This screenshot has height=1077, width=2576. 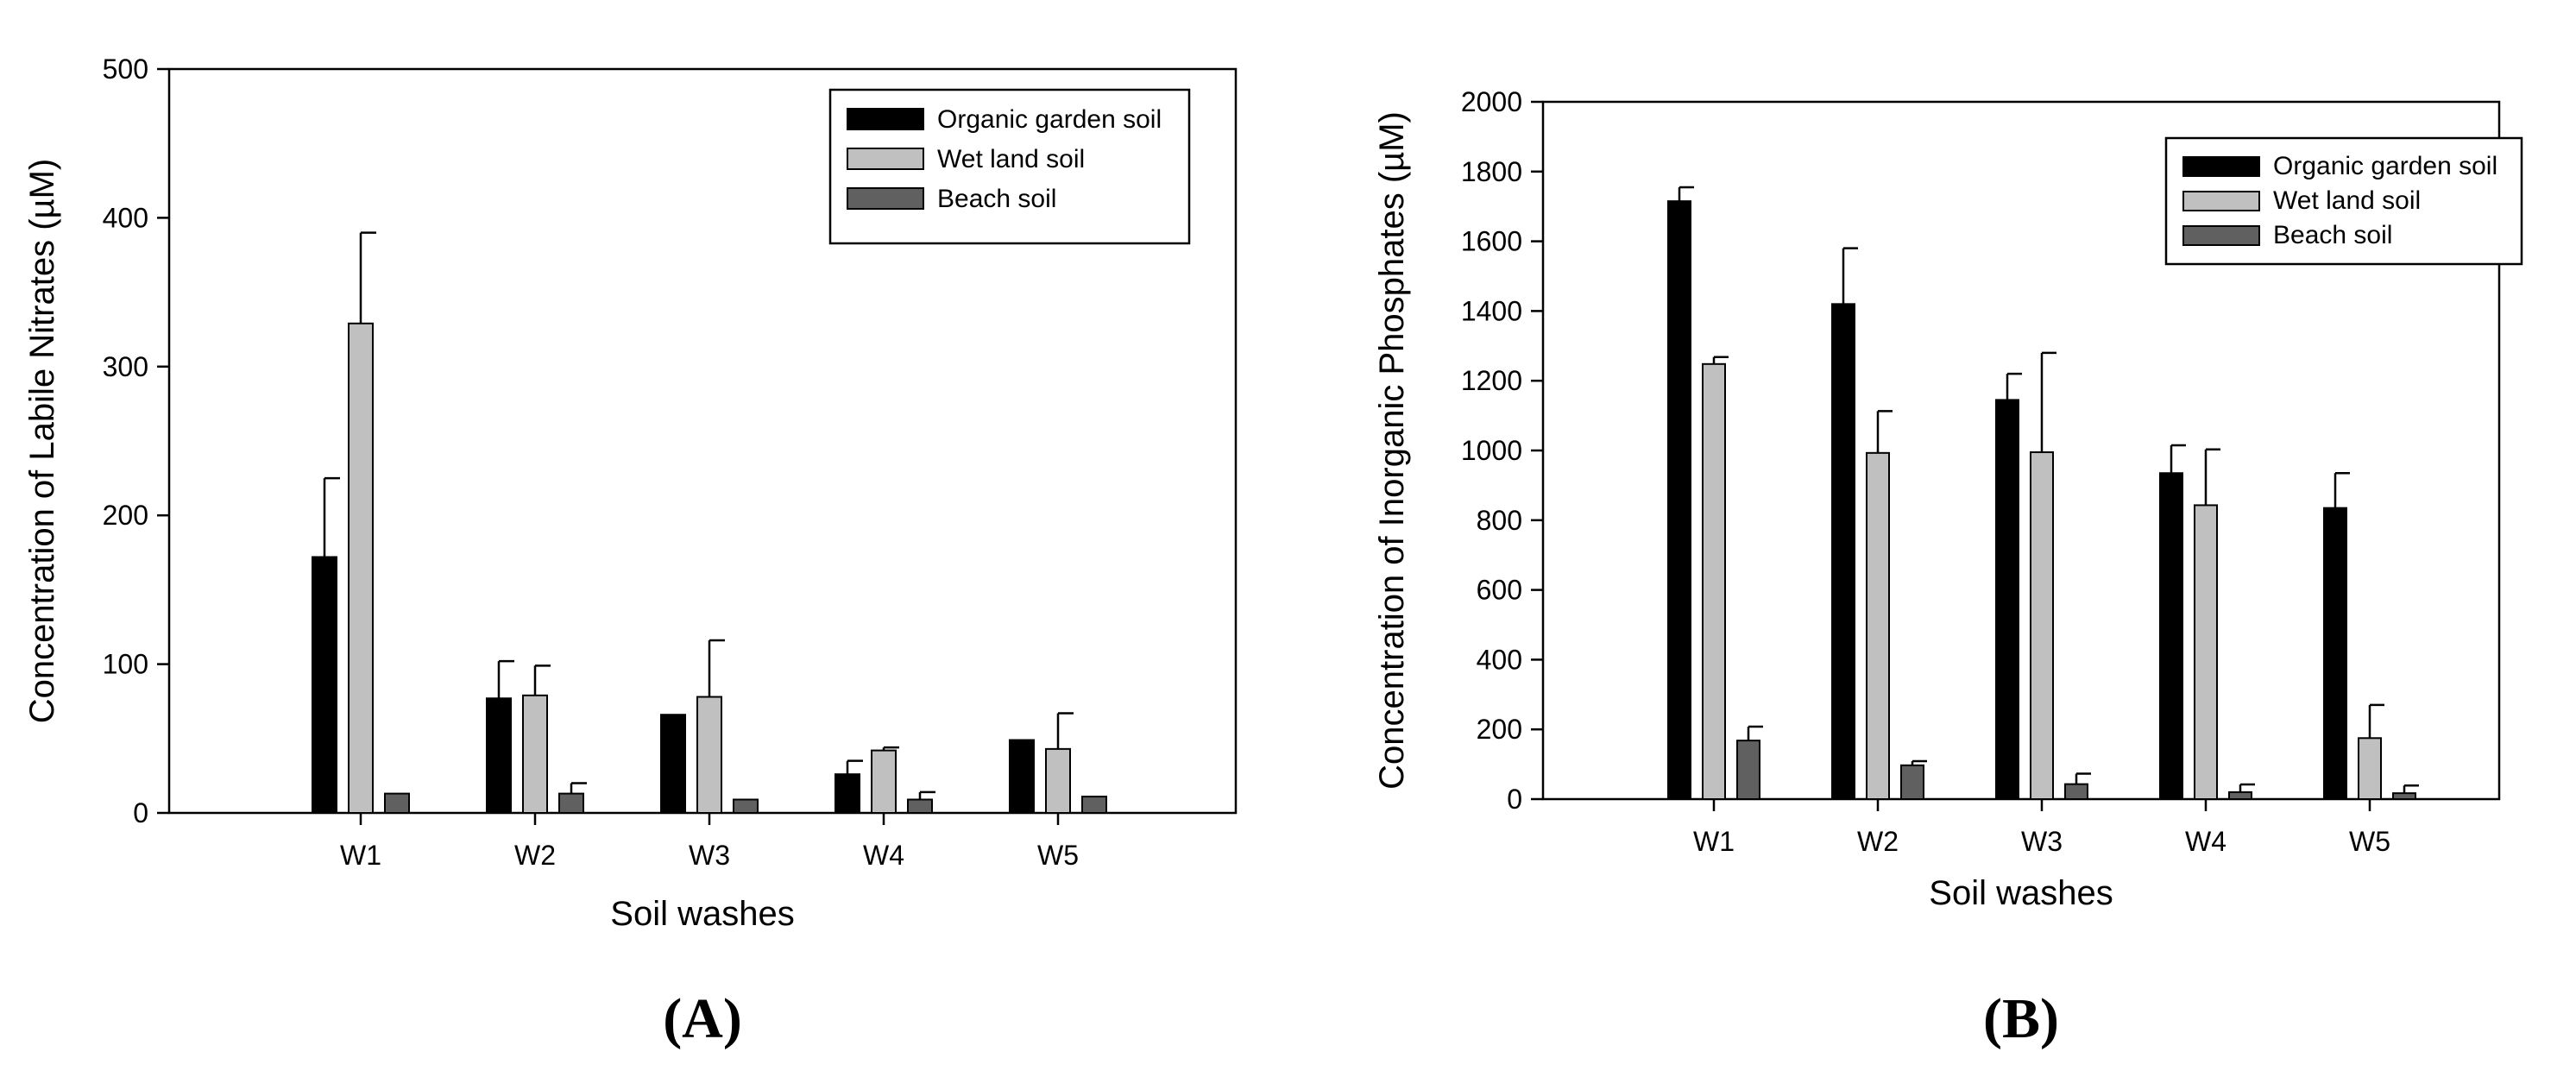 What do you see at coordinates (125, 366) in the screenshot?
I see `y-tick-label: 300` at bounding box center [125, 366].